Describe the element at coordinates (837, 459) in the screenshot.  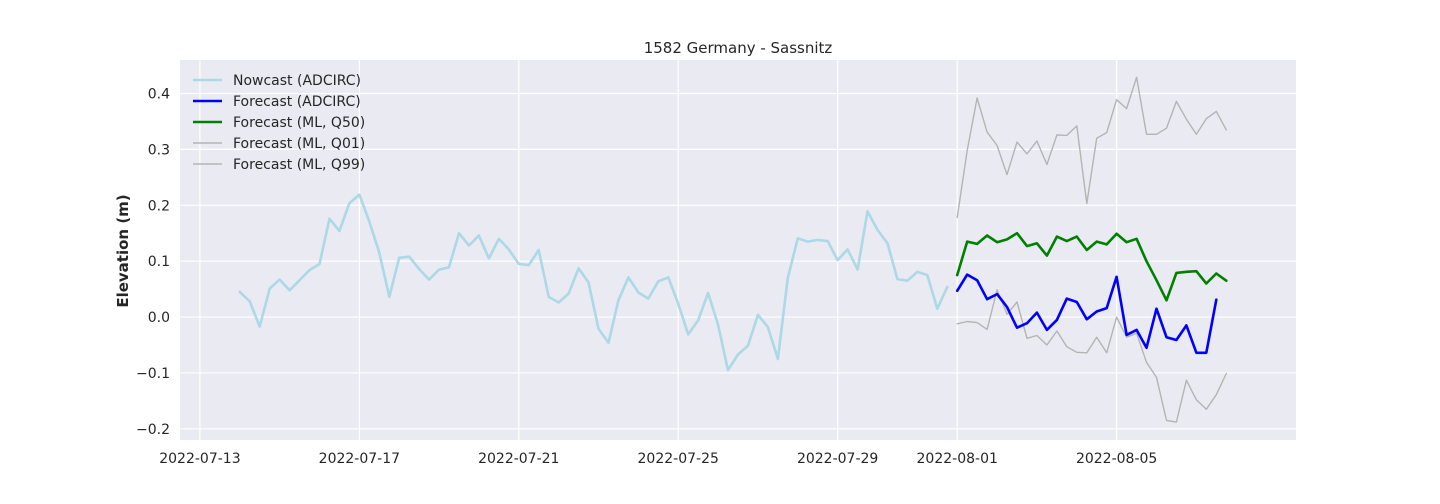
I see `x-tick-label: 2022-07-29` at that location.